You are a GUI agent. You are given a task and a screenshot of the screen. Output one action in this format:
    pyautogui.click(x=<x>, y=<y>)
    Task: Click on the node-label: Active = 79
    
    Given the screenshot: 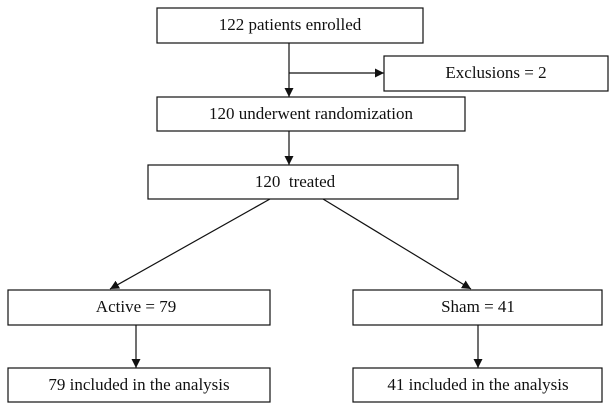 What is the action you would take?
    pyautogui.click(x=136, y=306)
    